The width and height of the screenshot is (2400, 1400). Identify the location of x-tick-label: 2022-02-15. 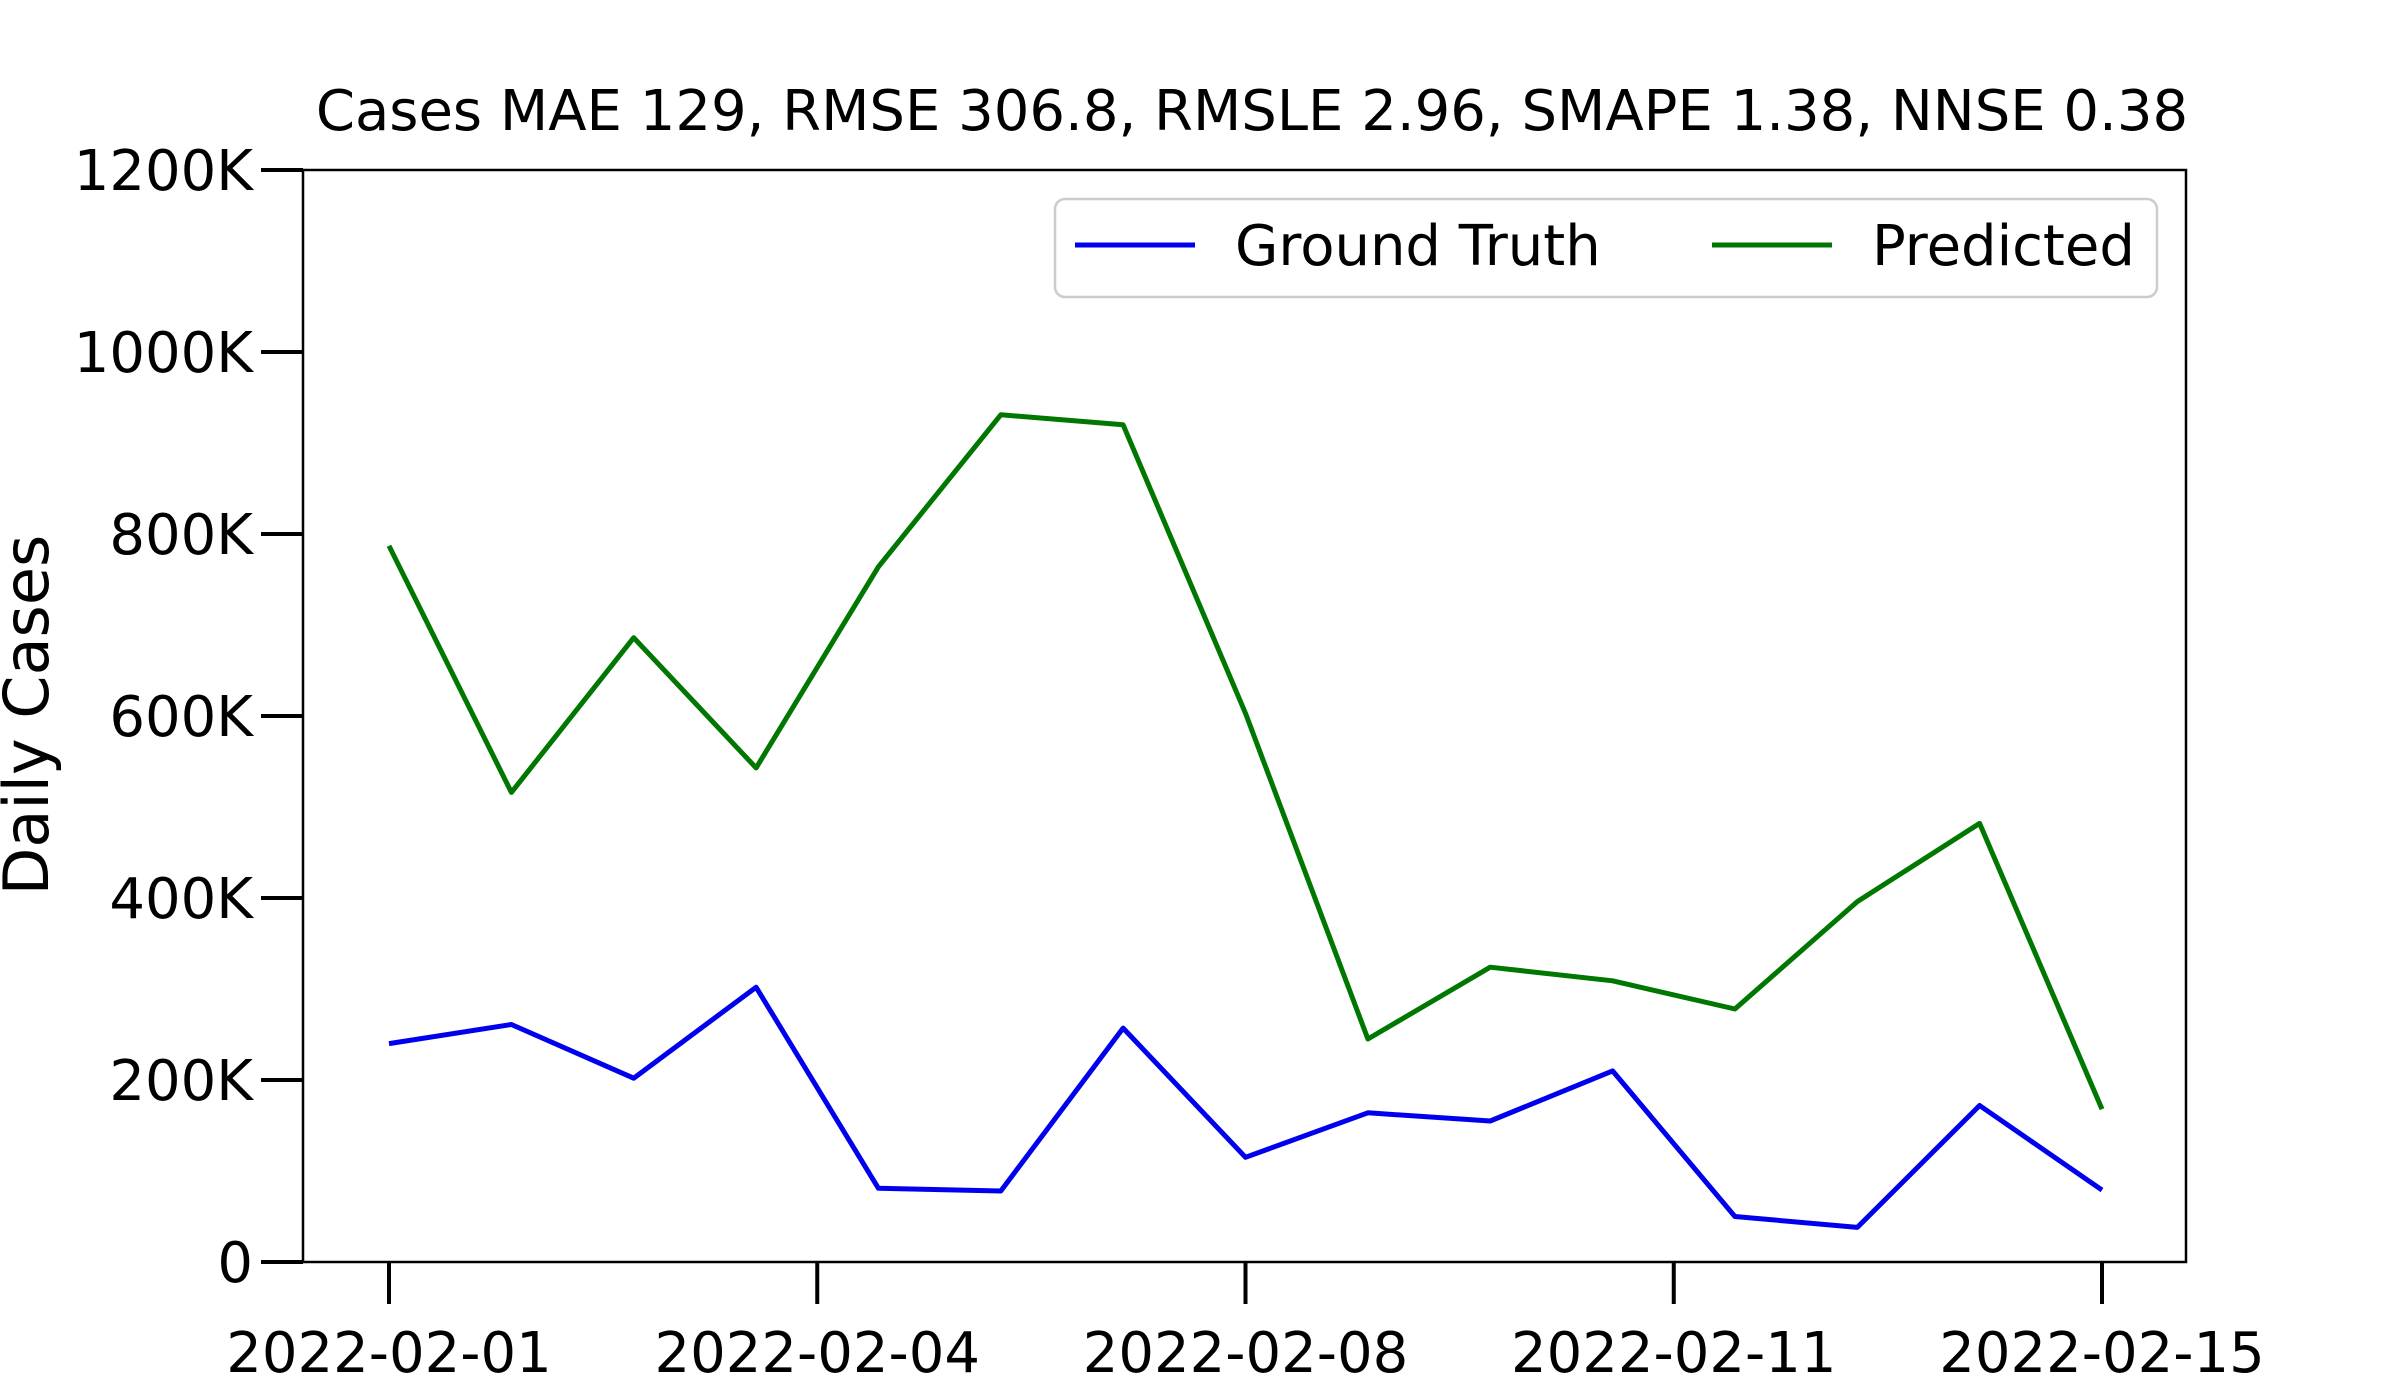
(2101, 1353).